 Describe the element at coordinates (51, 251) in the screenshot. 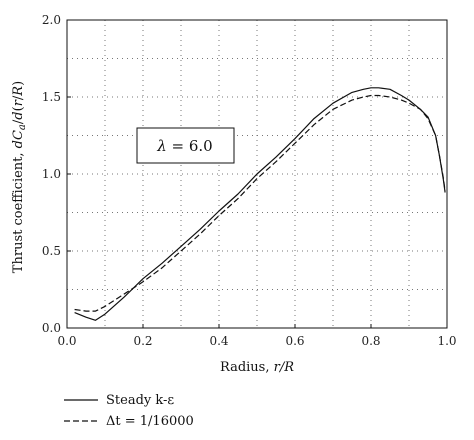

I see `y-tick-label: 0.5` at that location.